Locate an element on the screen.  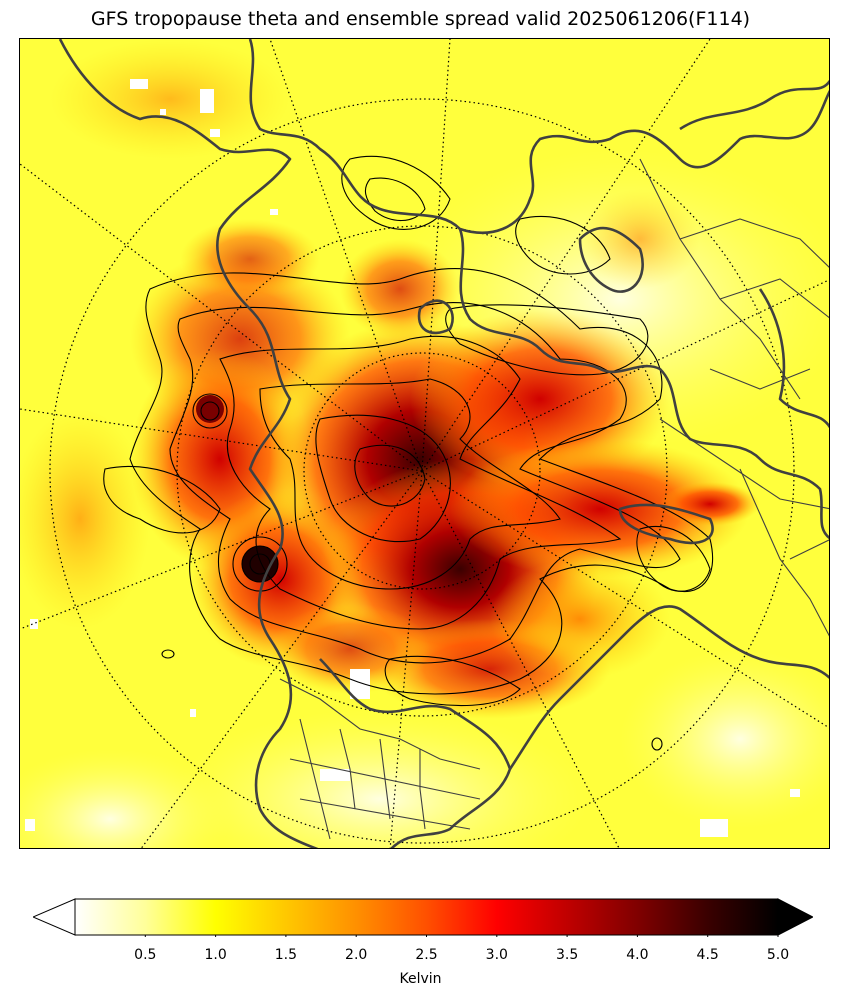
colorbar-label: Kelvin is located at coordinates (420, 979).